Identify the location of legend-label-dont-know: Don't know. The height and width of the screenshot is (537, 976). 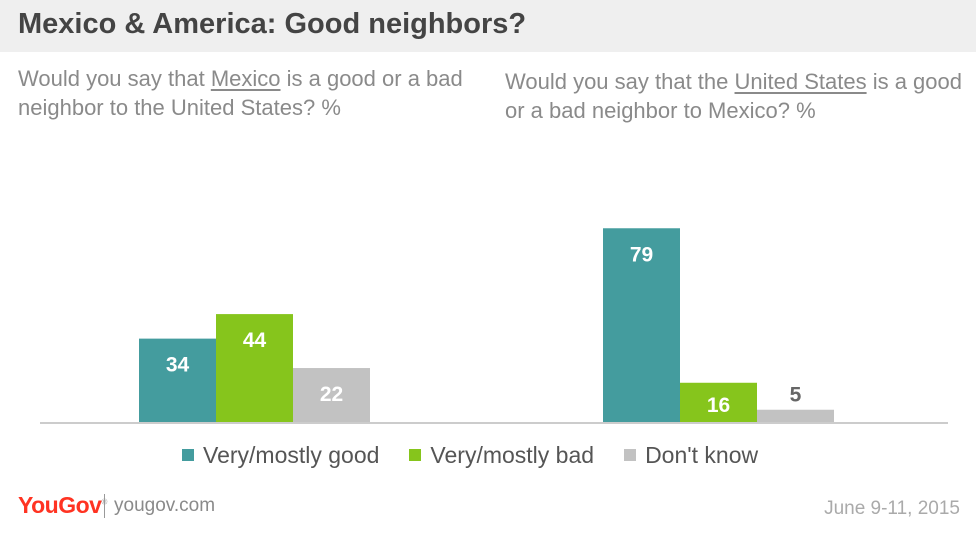
(702, 454).